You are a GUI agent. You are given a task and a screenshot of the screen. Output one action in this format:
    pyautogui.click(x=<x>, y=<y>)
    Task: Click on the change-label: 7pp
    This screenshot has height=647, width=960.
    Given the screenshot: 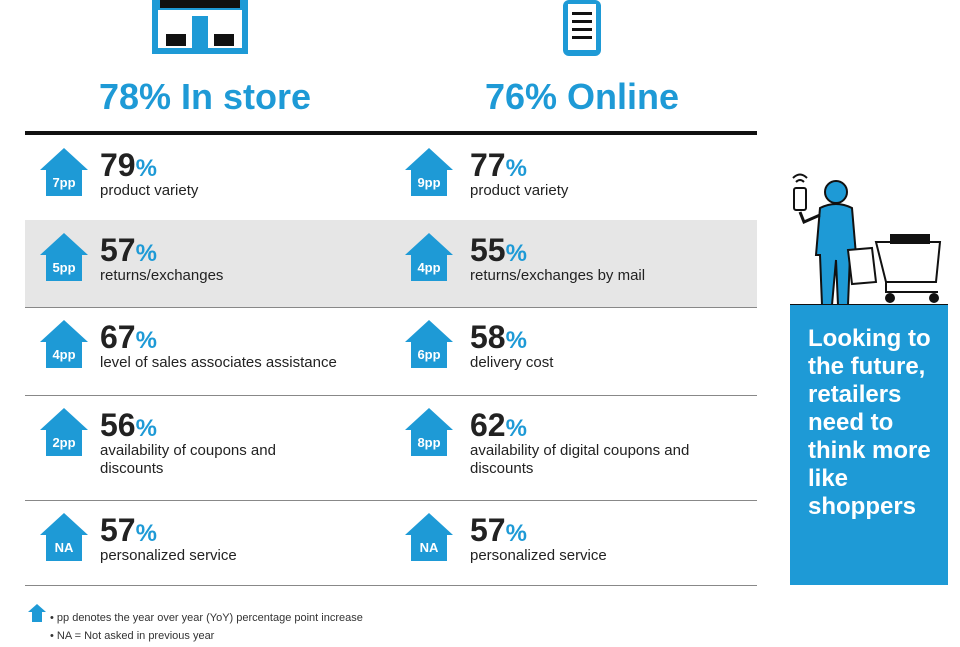 What is the action you would take?
    pyautogui.click(x=64, y=182)
    